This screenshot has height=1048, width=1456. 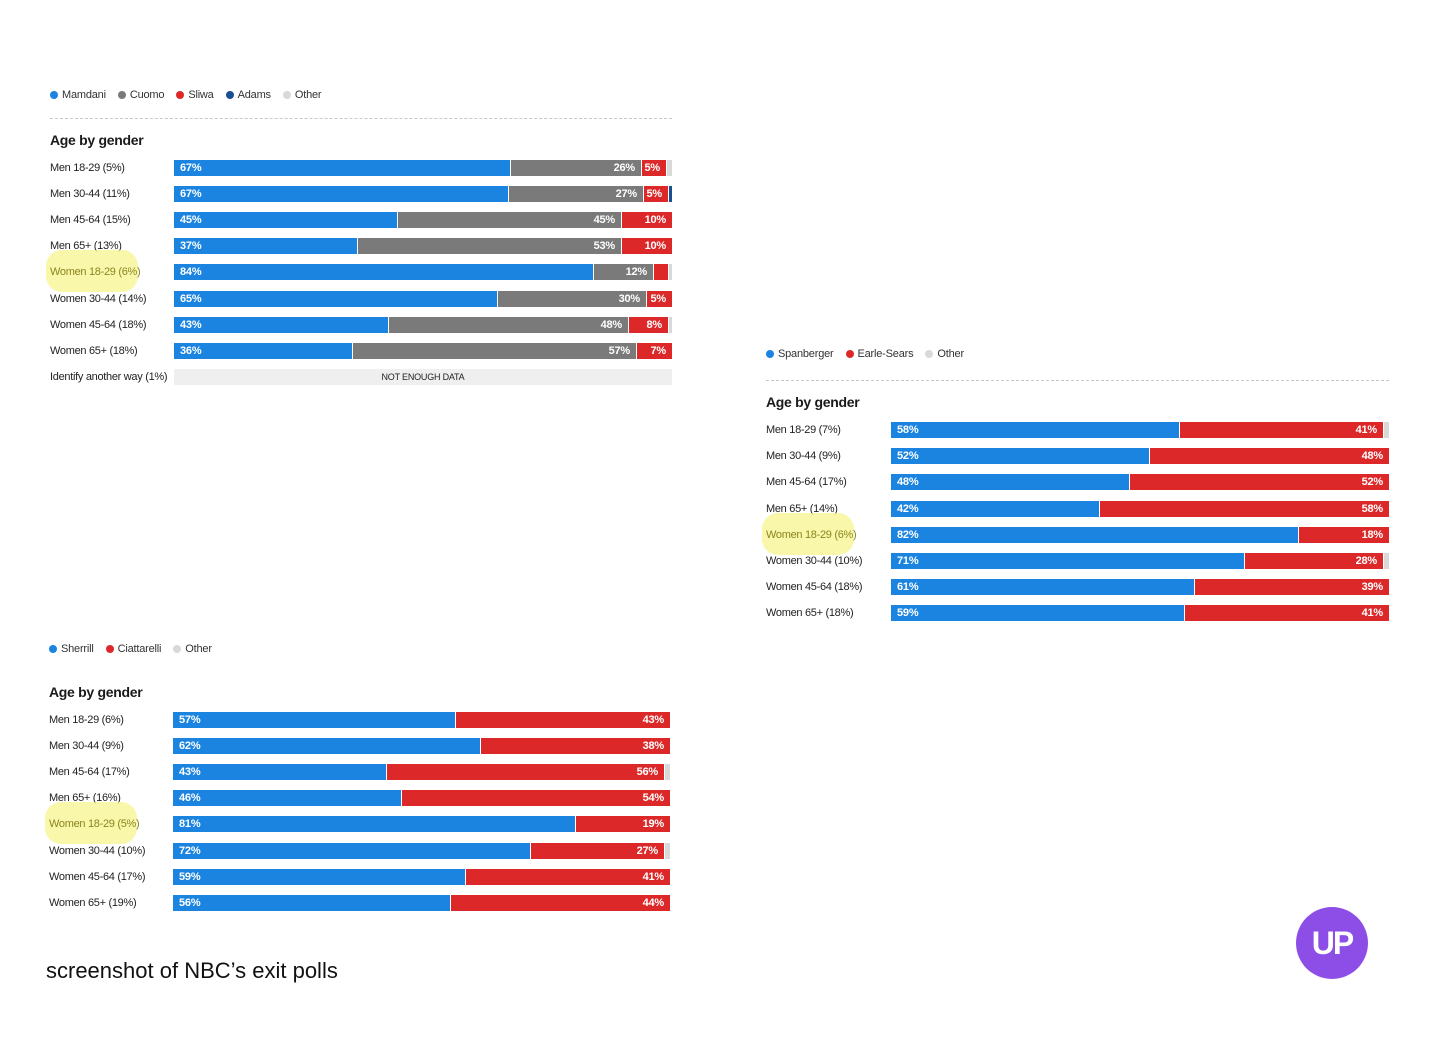 I want to click on bar-row-men-18-29-7: Men 18-29 (7%) 58% 41%, so click(x=1078, y=430).